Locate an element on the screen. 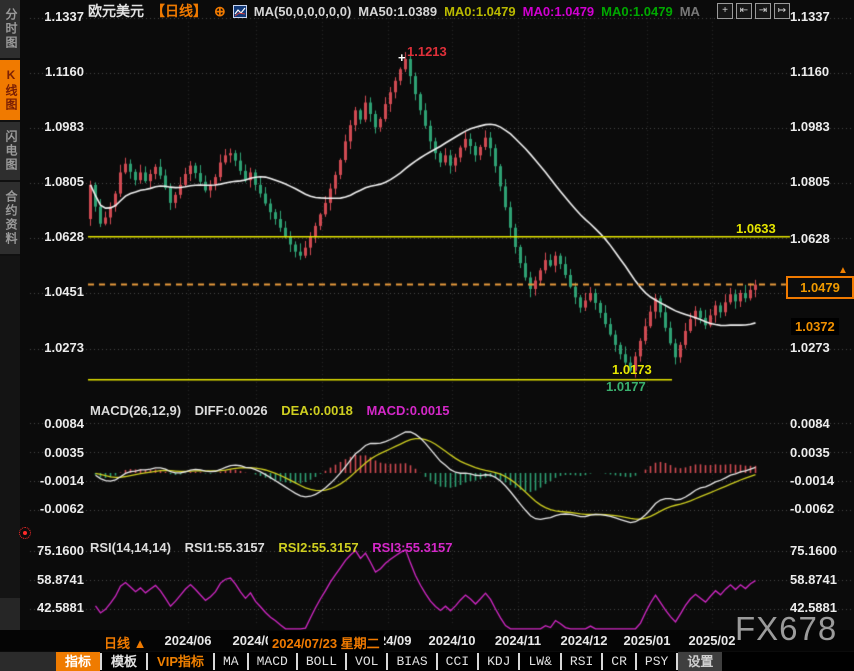  chart-tool-icons: + ⇤ ⇥ ↦ is located at coordinates (753, 11).